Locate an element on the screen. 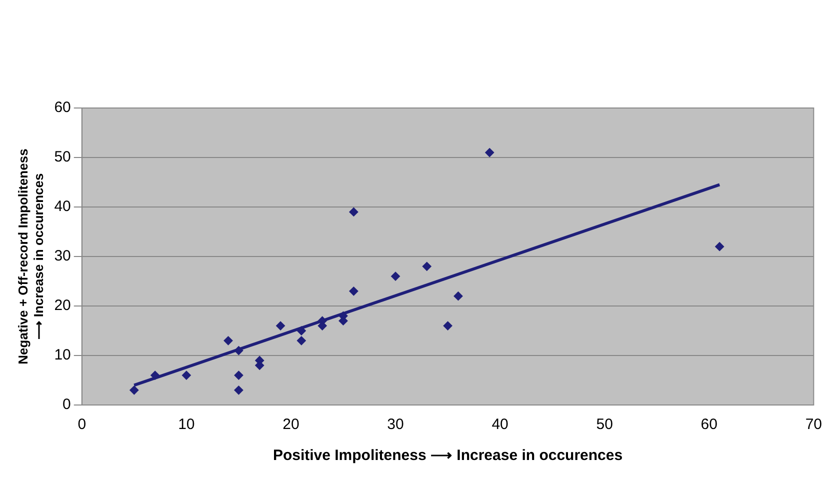 This screenshot has width=833, height=485. x-axis-title: Positive Impoliteness ⟶ Increase in occurences is located at coordinates (447, 455).